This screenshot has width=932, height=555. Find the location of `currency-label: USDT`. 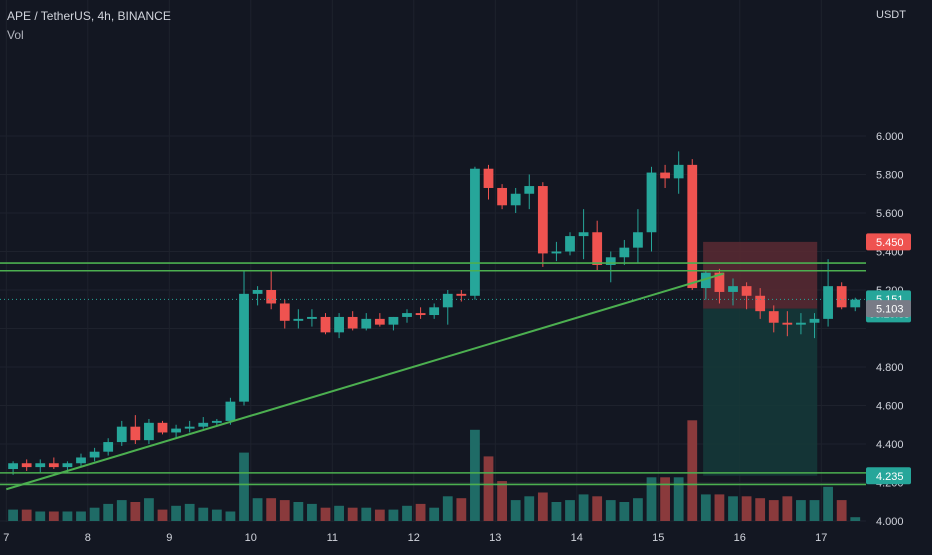

currency-label: USDT is located at coordinates (891, 15).